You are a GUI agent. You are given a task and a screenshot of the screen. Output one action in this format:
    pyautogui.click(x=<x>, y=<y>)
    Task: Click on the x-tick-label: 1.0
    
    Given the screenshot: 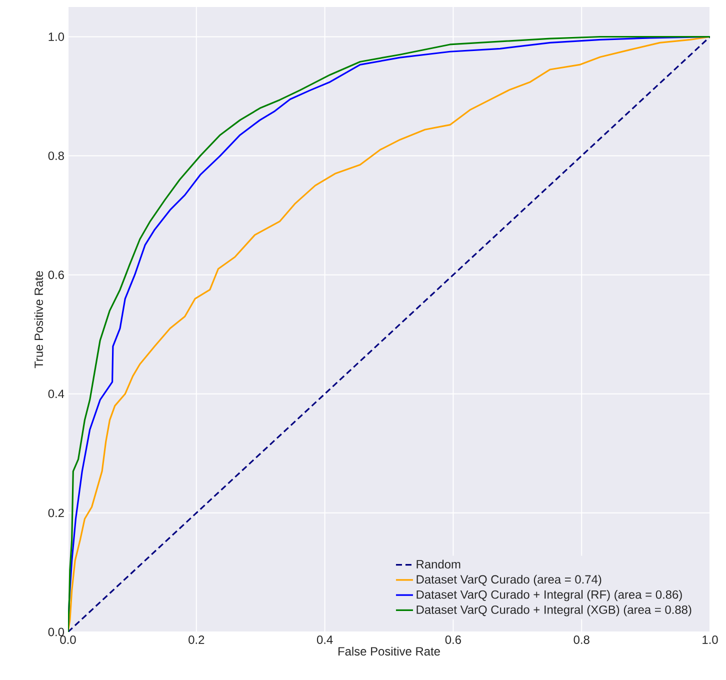 What is the action you would take?
    pyautogui.click(x=710, y=640)
    